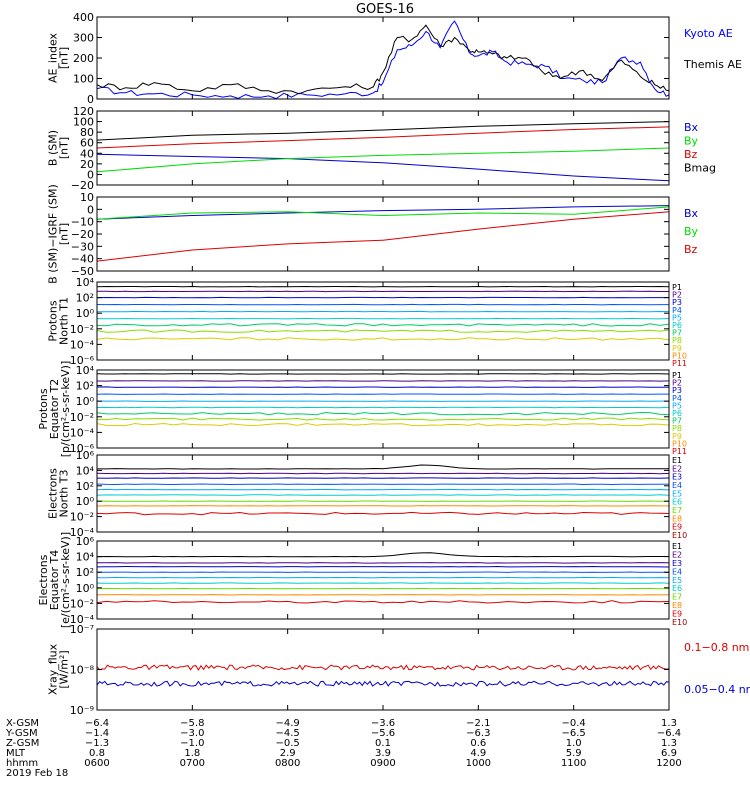  I want to click on channel-line-p8, so click(383, 331).